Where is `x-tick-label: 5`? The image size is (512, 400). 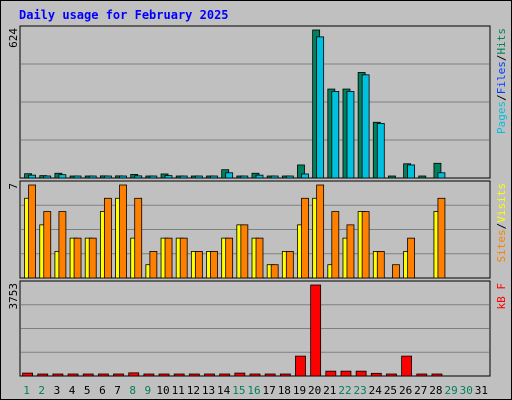 x-tick-label: 5 is located at coordinates (87, 390).